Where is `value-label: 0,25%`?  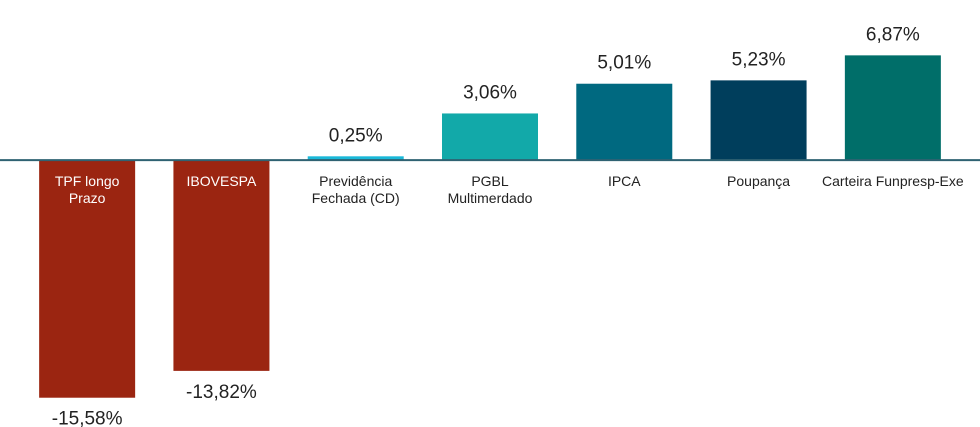
value-label: 0,25% is located at coordinates (356, 135).